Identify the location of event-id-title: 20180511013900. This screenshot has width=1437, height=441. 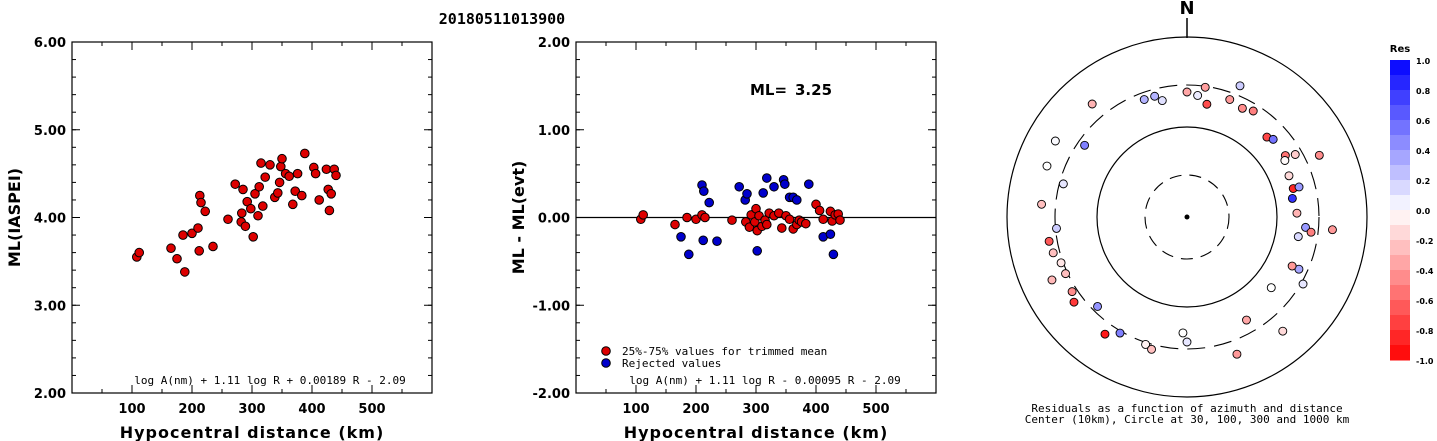
(502, 19).